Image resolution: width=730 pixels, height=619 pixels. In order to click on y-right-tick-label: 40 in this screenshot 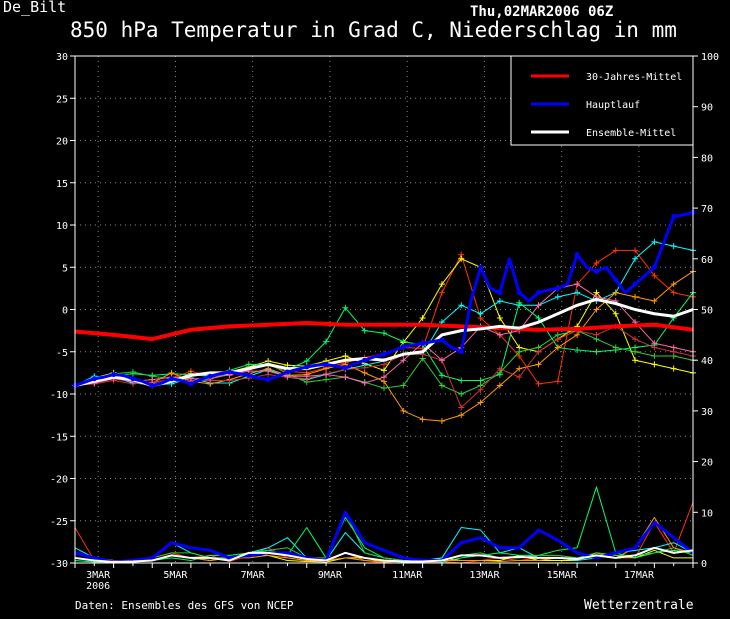, I will do `click(707, 361)`.